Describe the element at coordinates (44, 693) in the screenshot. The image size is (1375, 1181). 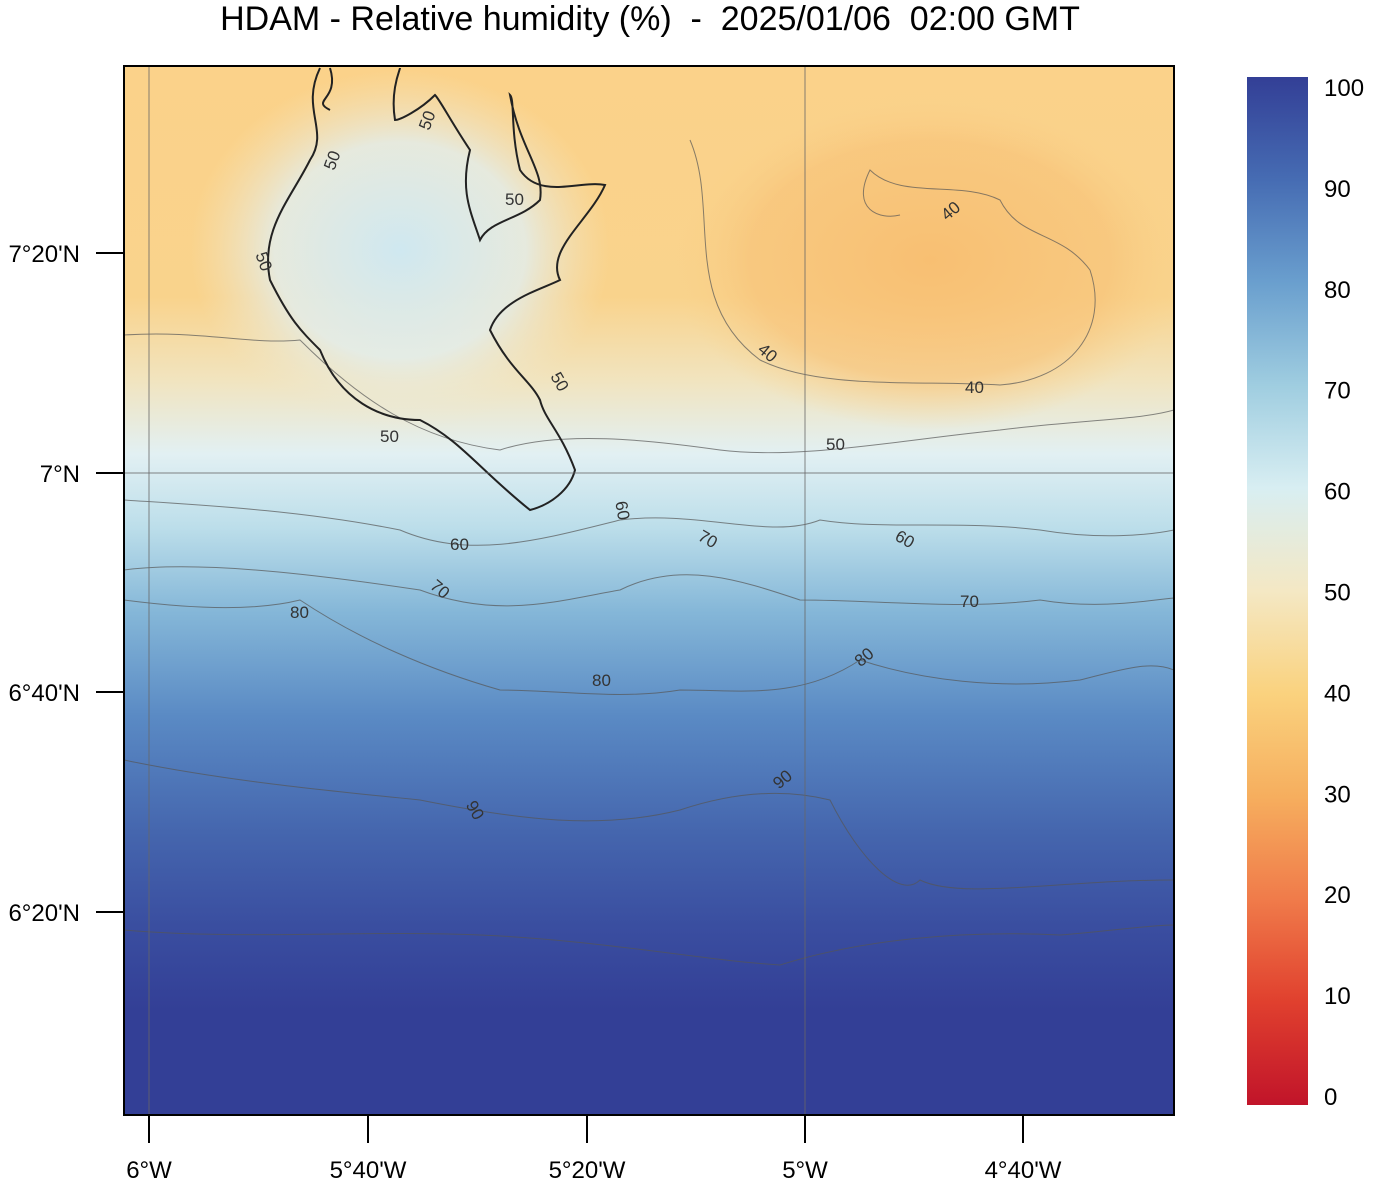
I see `lat-label: 6°40'N` at that location.